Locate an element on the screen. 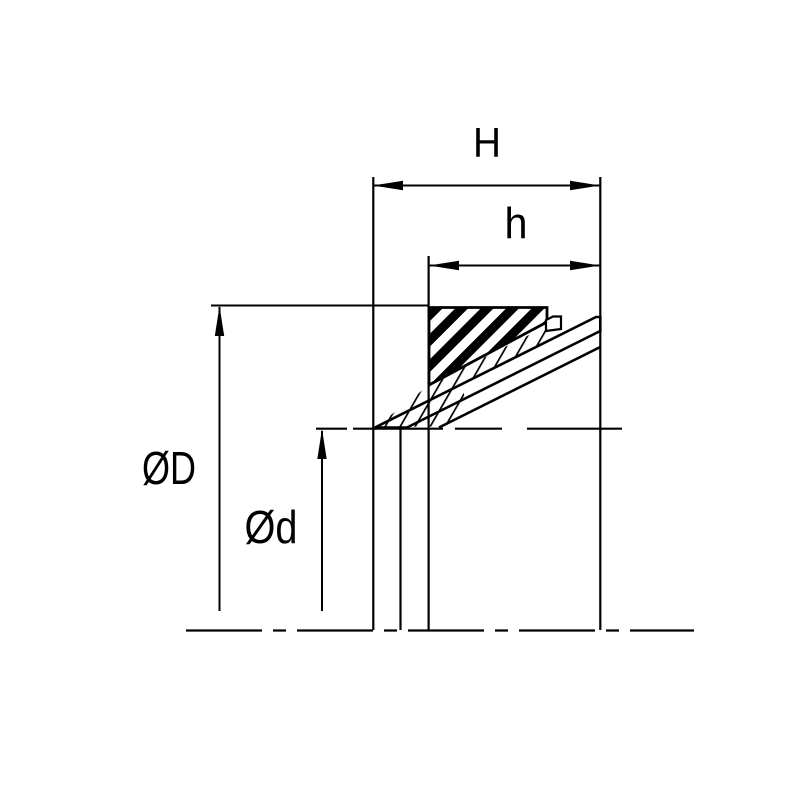 This screenshot has width=800, height=800. lip-tip-hatch is located at coordinates (422, 406).